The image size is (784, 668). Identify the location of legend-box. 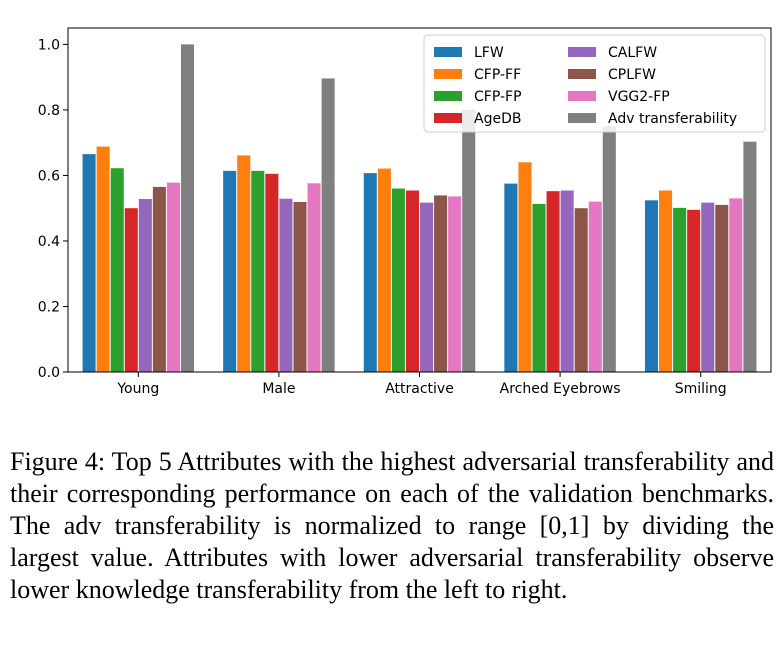
(594, 83).